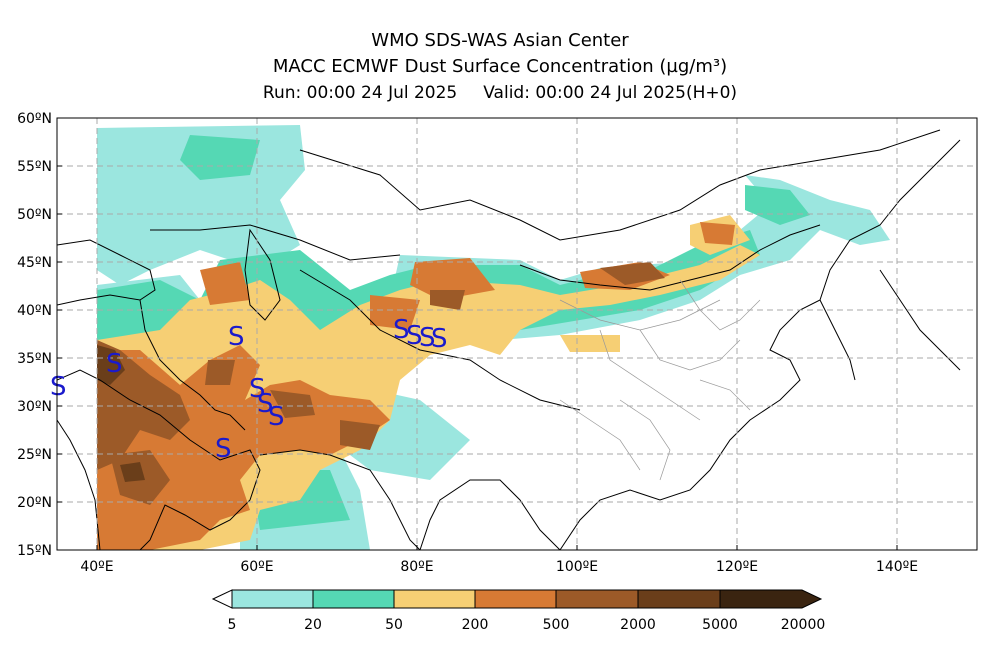  Describe the element at coordinates (34, 551) in the screenshot. I see `lat-label: 15ºN` at that location.